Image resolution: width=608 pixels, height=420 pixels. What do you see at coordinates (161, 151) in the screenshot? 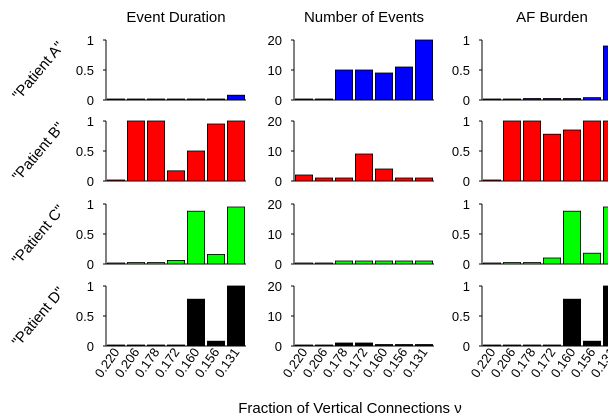
I see `panel-r2-c1: 00.51` at bounding box center [161, 151].